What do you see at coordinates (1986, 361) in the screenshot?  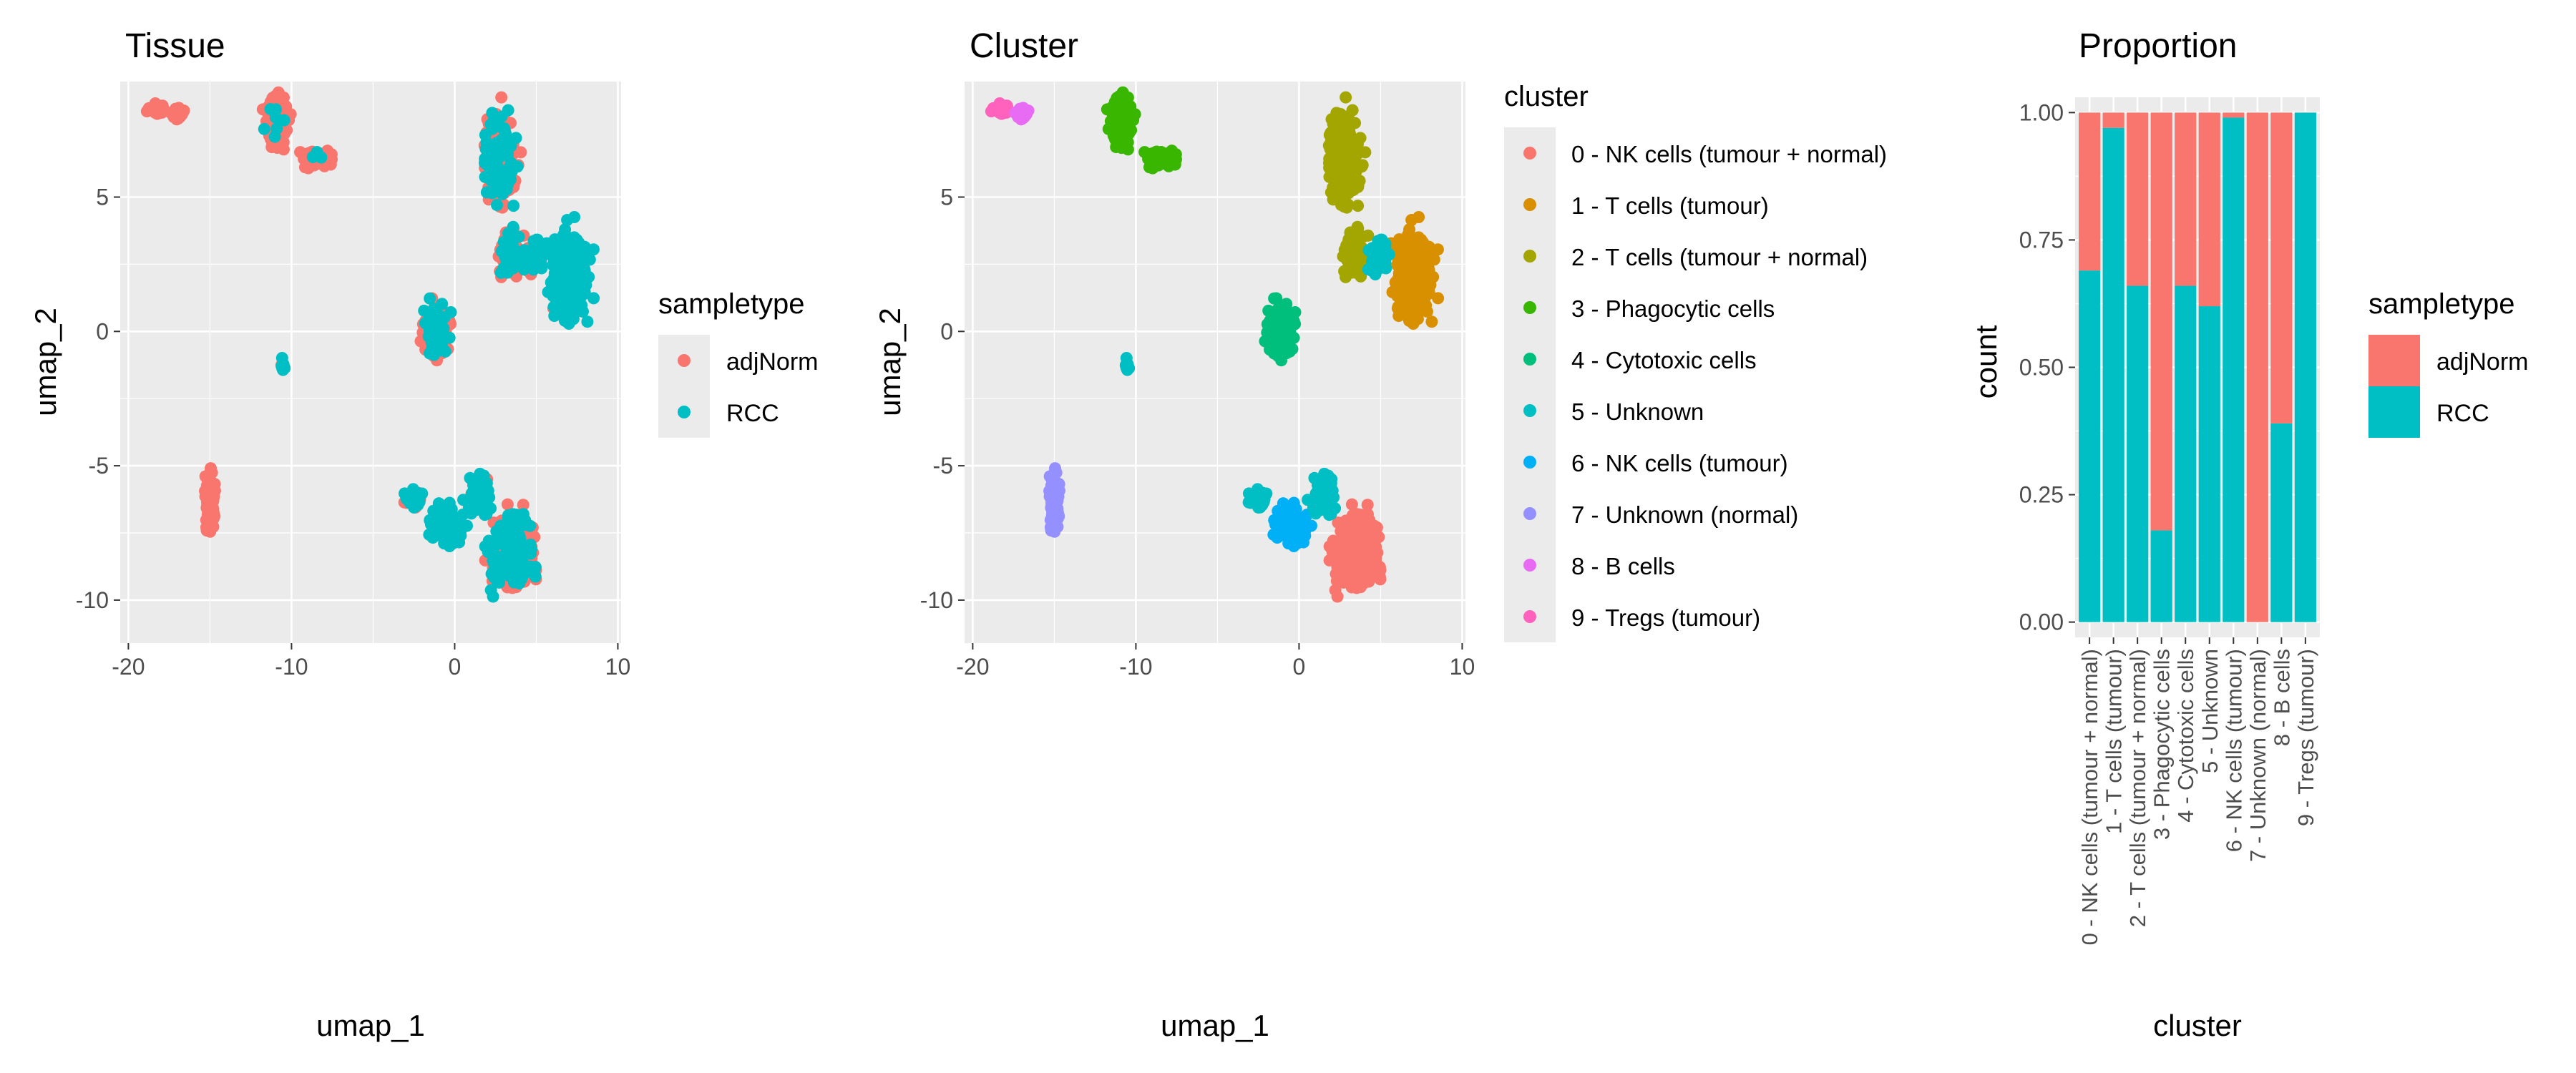 I see `proportion-y-axis-label: count` at bounding box center [1986, 361].